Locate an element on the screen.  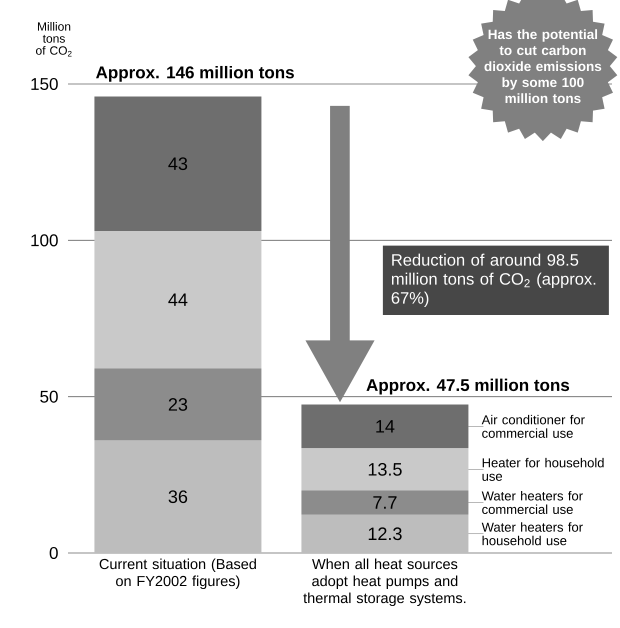
x-tick-label: Current situation (Based on FY2002 figures) is located at coordinates (178, 574).